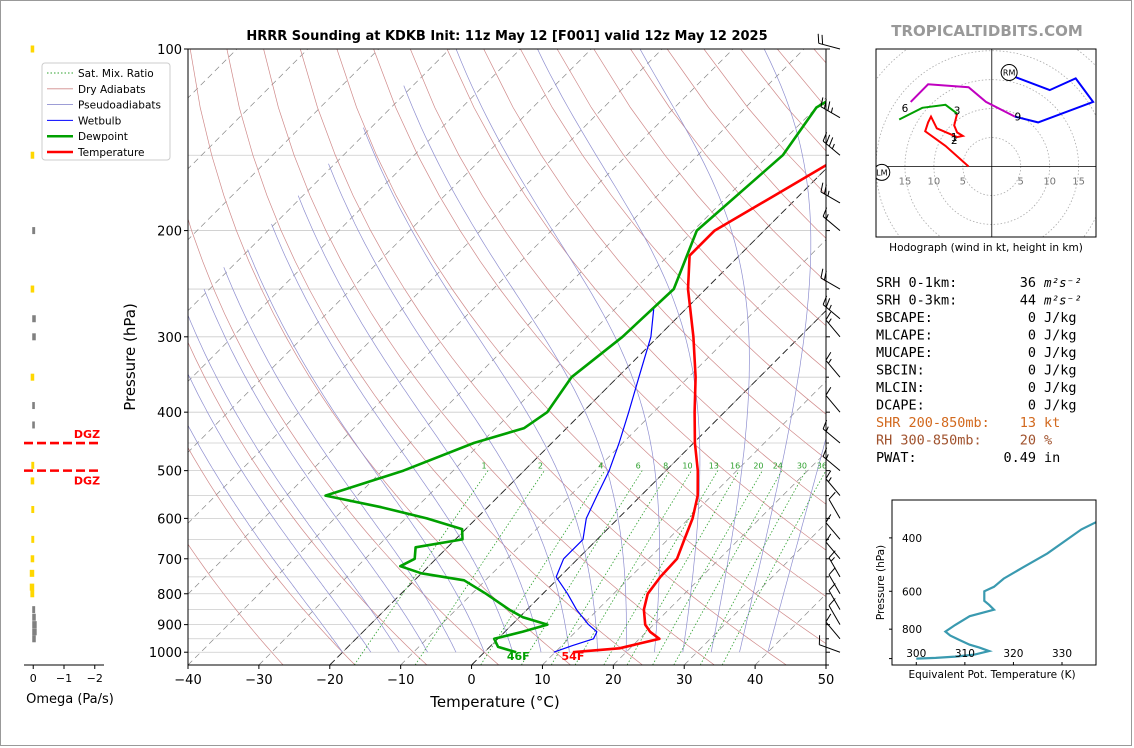 The width and height of the screenshot is (1134, 748). I want to click on surface-temperature-label: 54F, so click(573, 656).